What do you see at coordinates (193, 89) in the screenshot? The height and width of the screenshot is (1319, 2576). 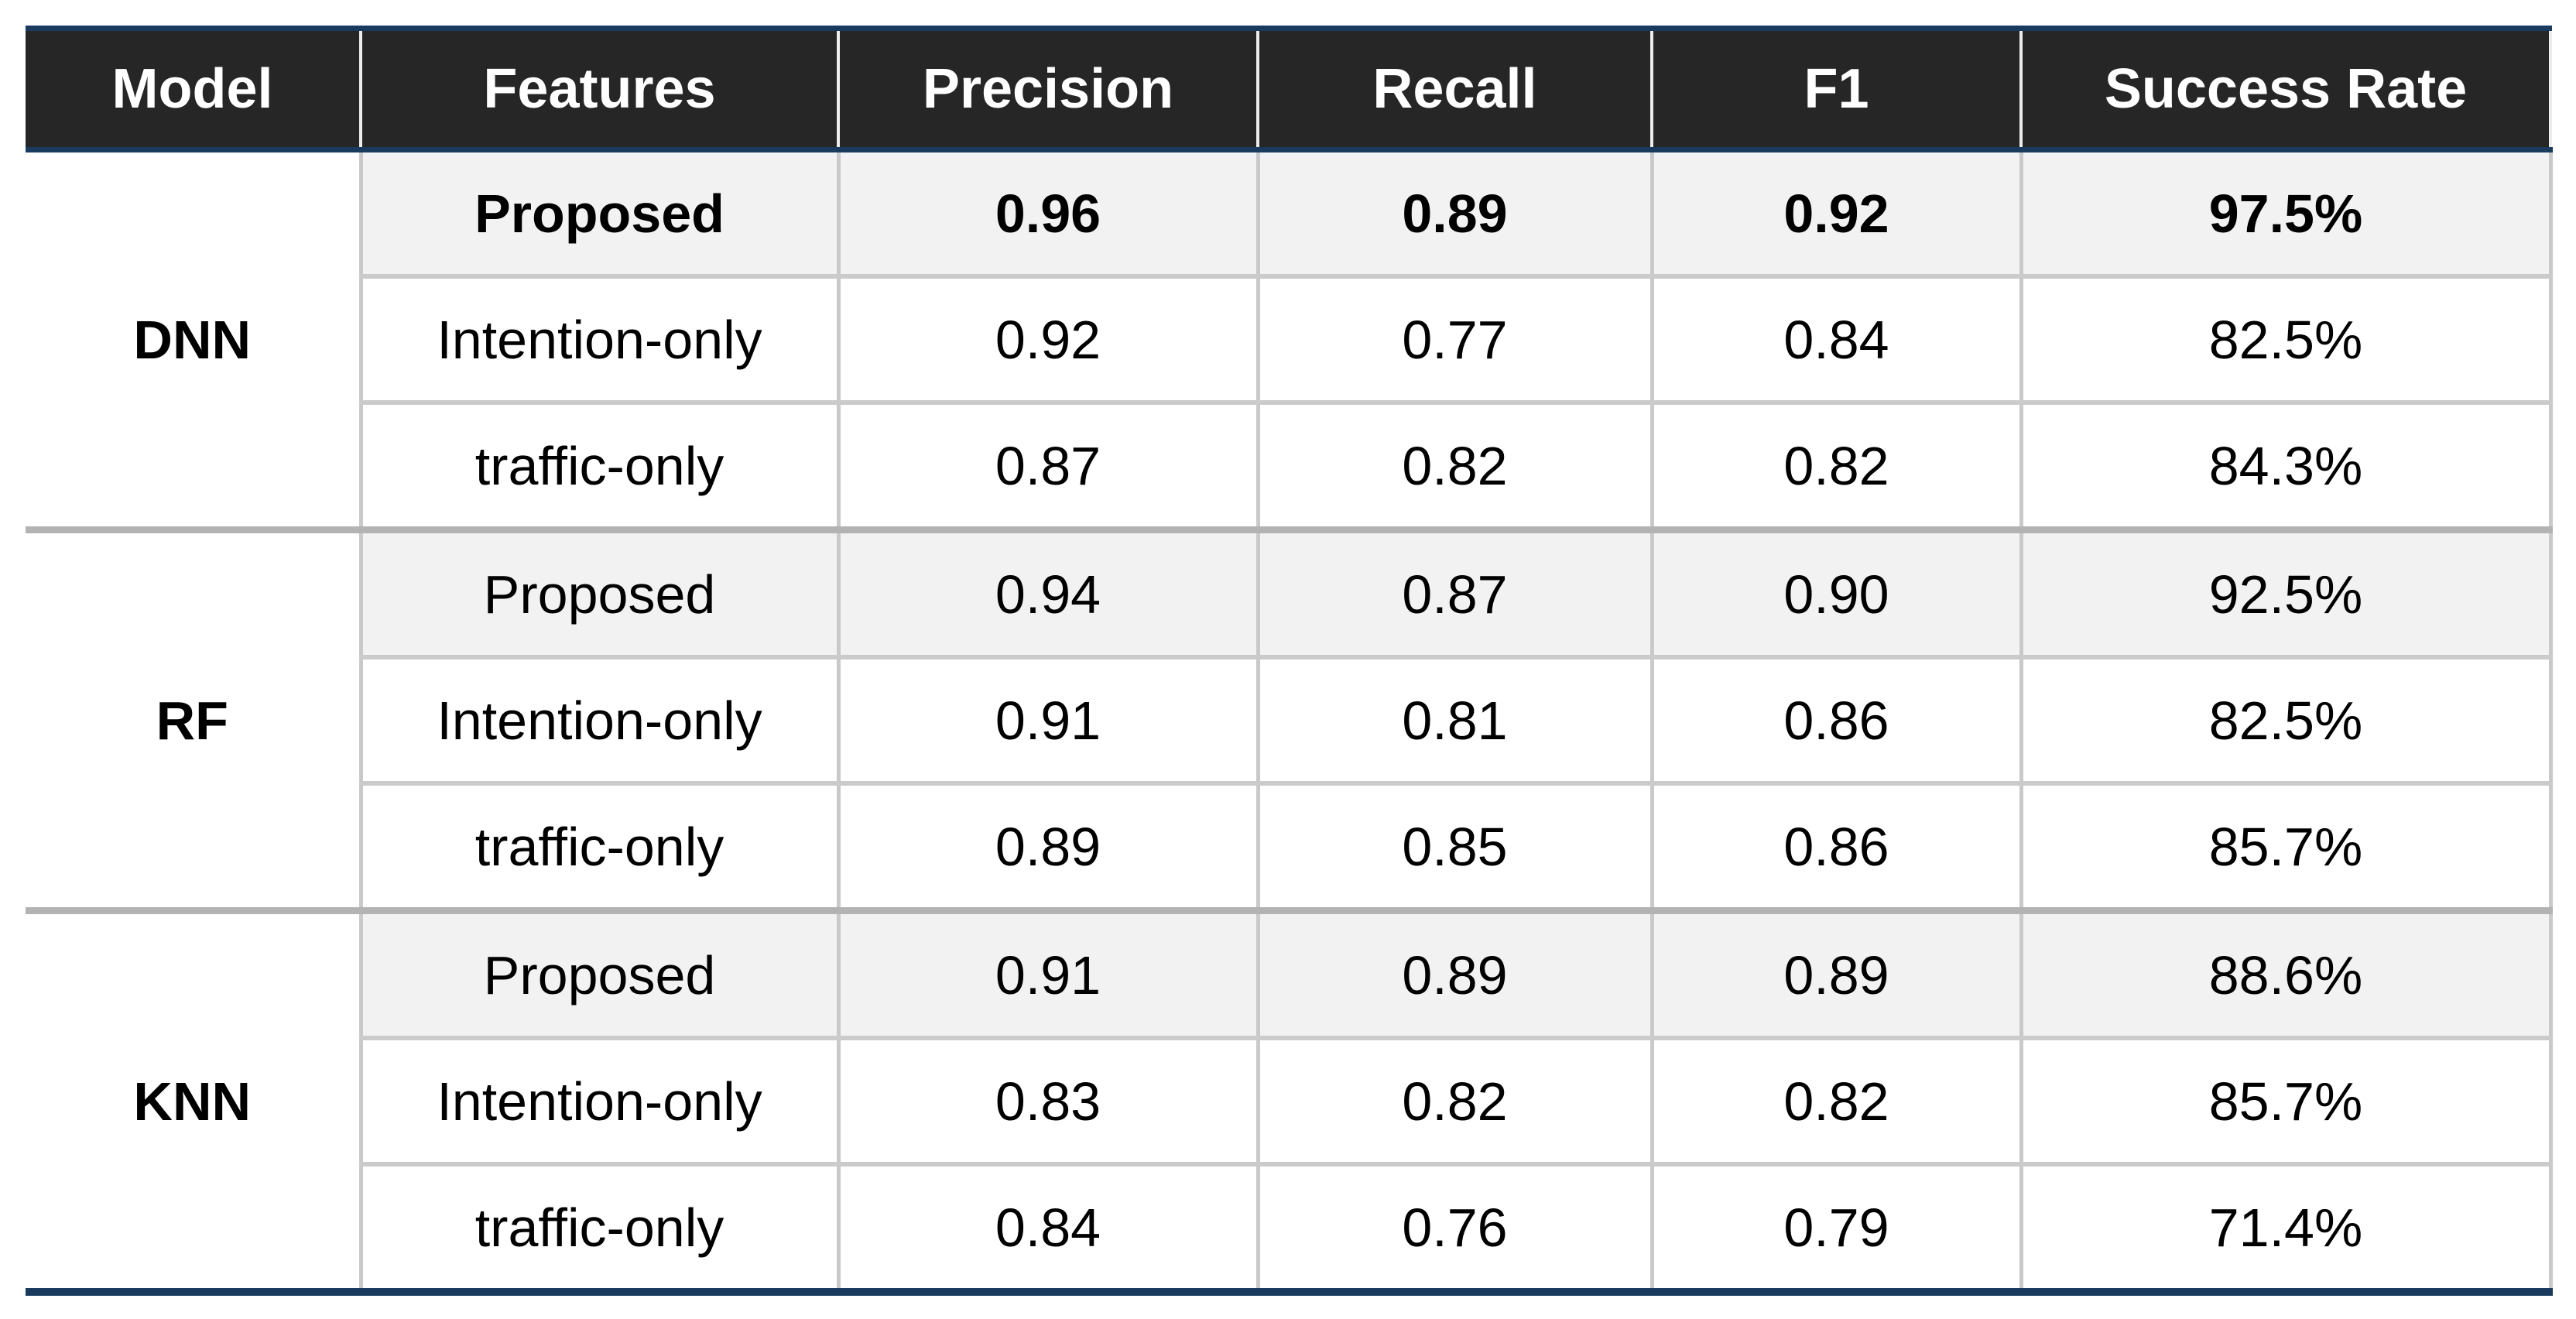 I see `column-header-model: Model` at bounding box center [193, 89].